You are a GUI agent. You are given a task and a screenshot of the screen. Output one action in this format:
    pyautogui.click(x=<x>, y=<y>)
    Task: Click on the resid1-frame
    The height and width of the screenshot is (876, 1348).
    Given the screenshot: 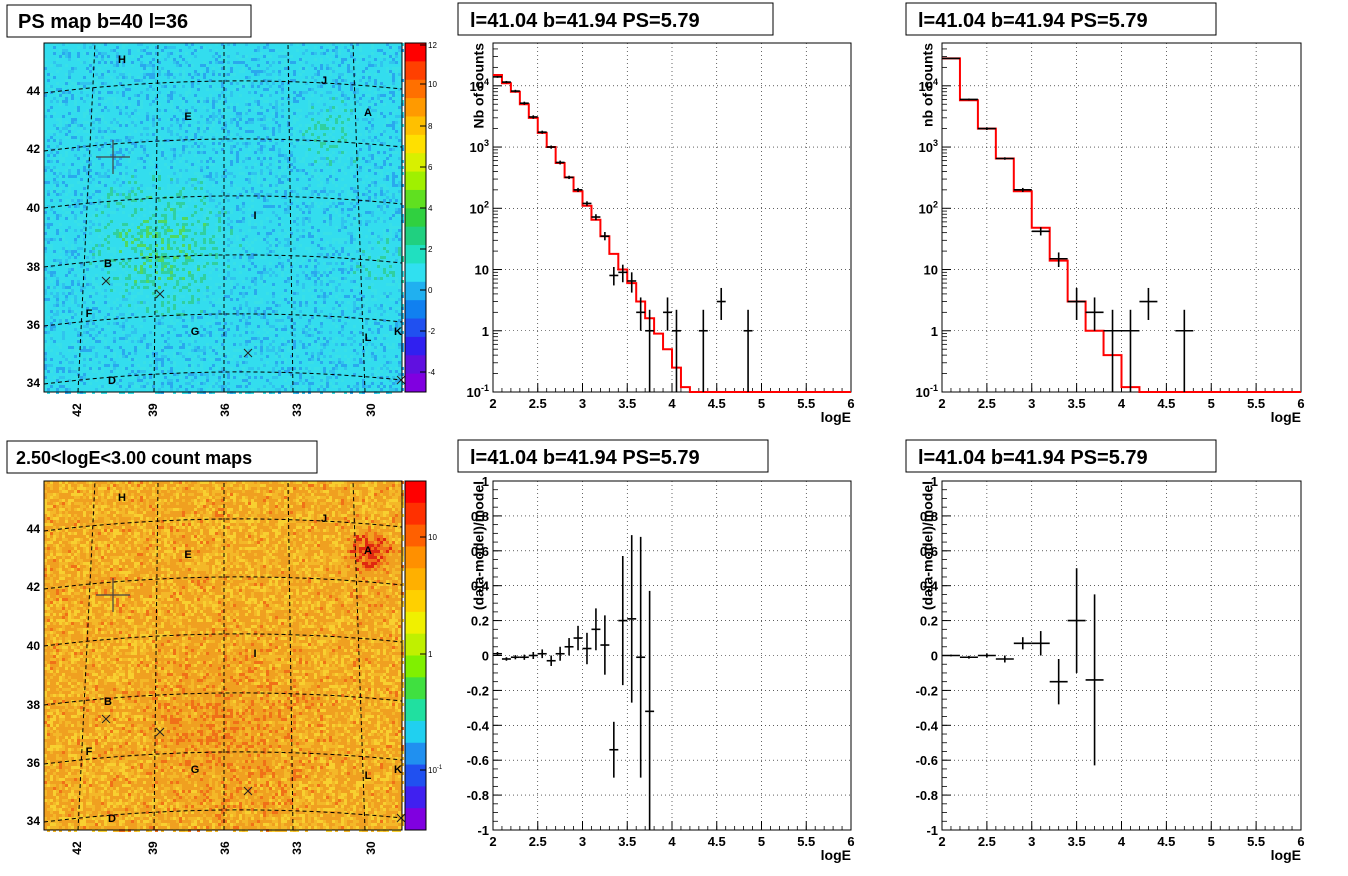 What is the action you would take?
    pyautogui.click(x=672, y=655)
    